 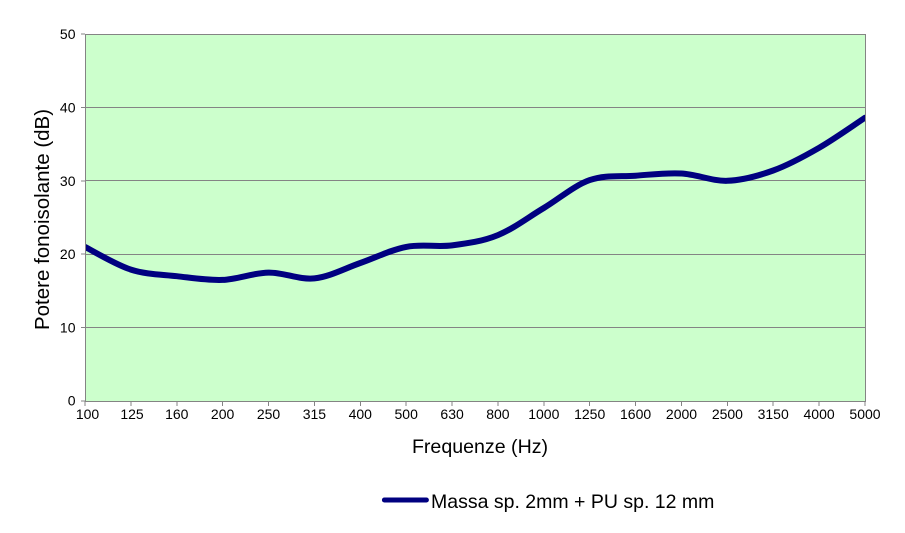 What do you see at coordinates (635, 414) in the screenshot?
I see `svg-text: 1600` at bounding box center [635, 414].